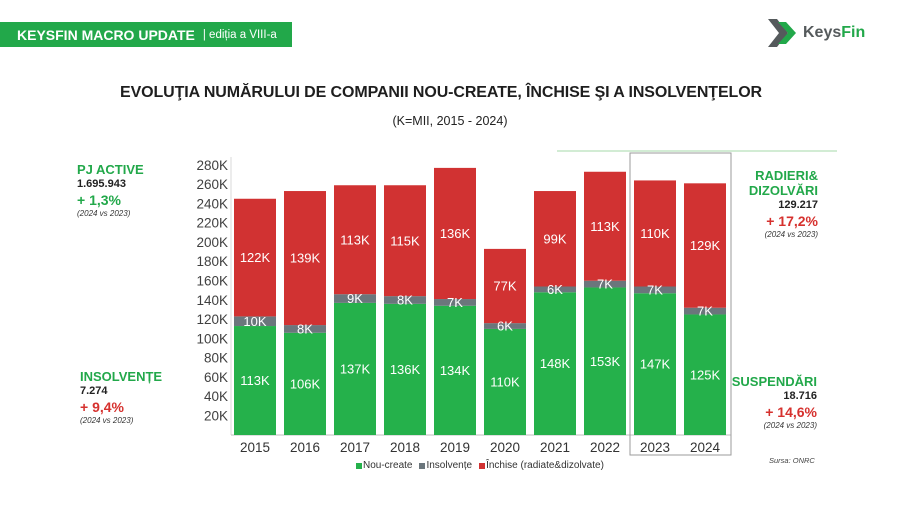 This screenshot has height=505, width=900. What do you see at coordinates (207, 223) in the screenshot?
I see `y-tick-value: 220` at bounding box center [207, 223].